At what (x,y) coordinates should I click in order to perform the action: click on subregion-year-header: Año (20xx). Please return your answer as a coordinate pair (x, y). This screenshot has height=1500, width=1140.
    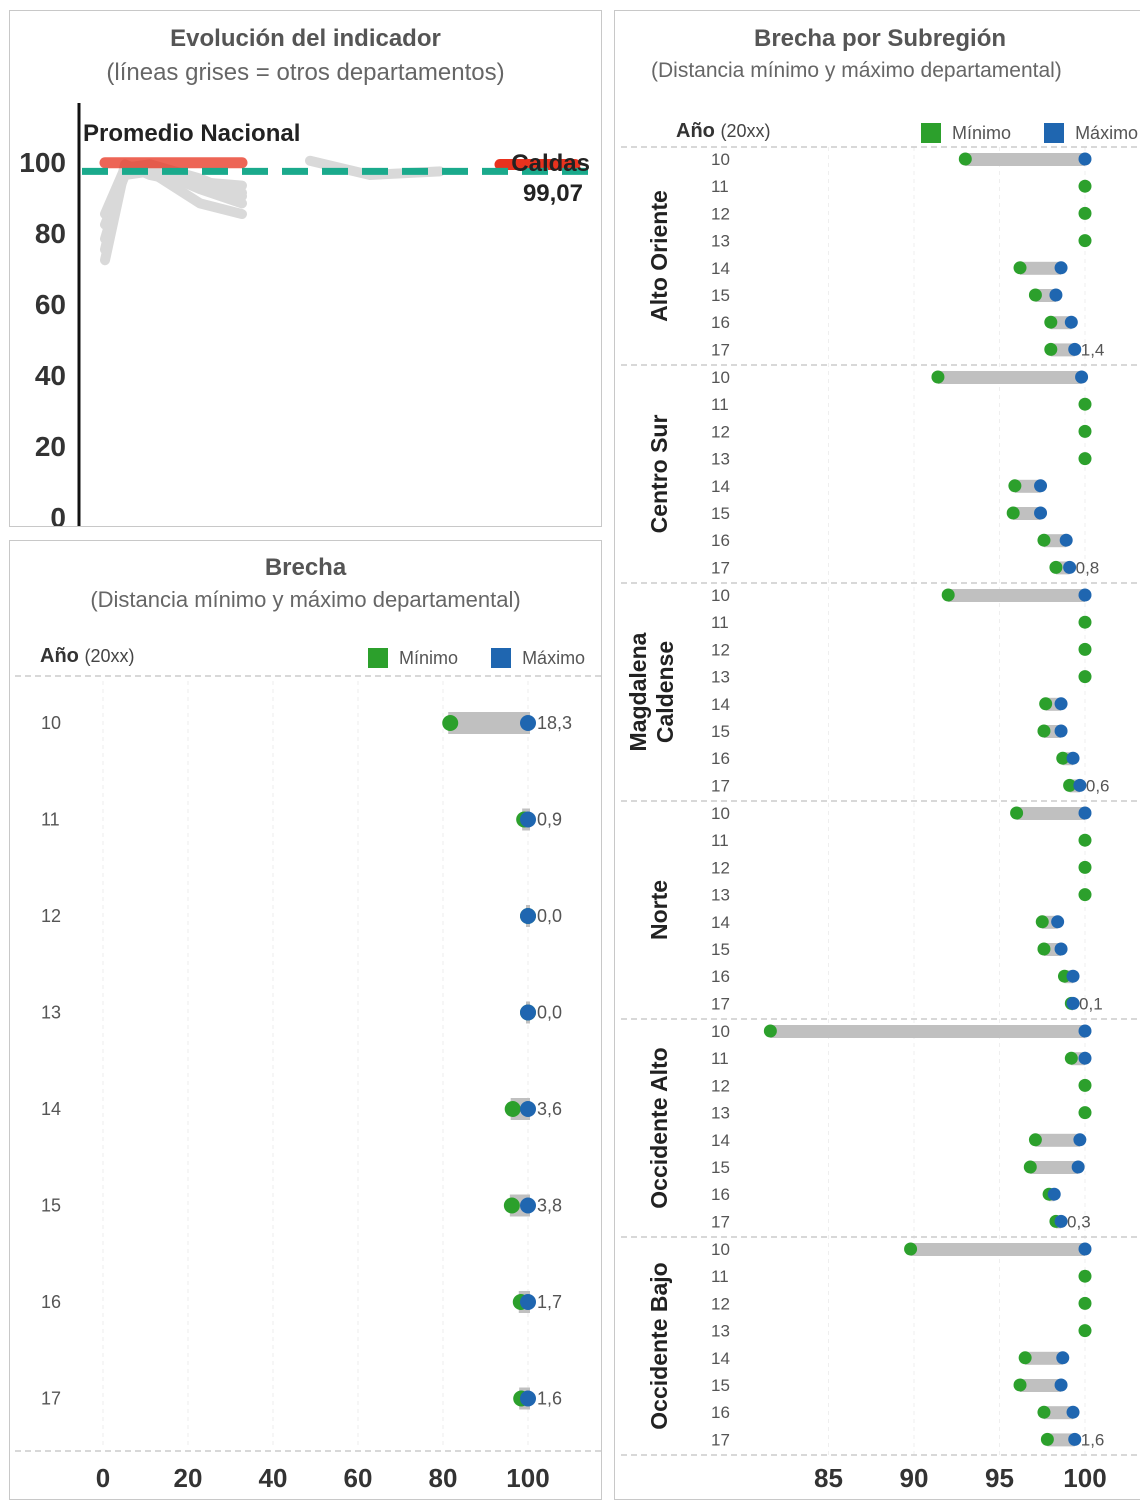
    Looking at the image, I should click on (723, 131).